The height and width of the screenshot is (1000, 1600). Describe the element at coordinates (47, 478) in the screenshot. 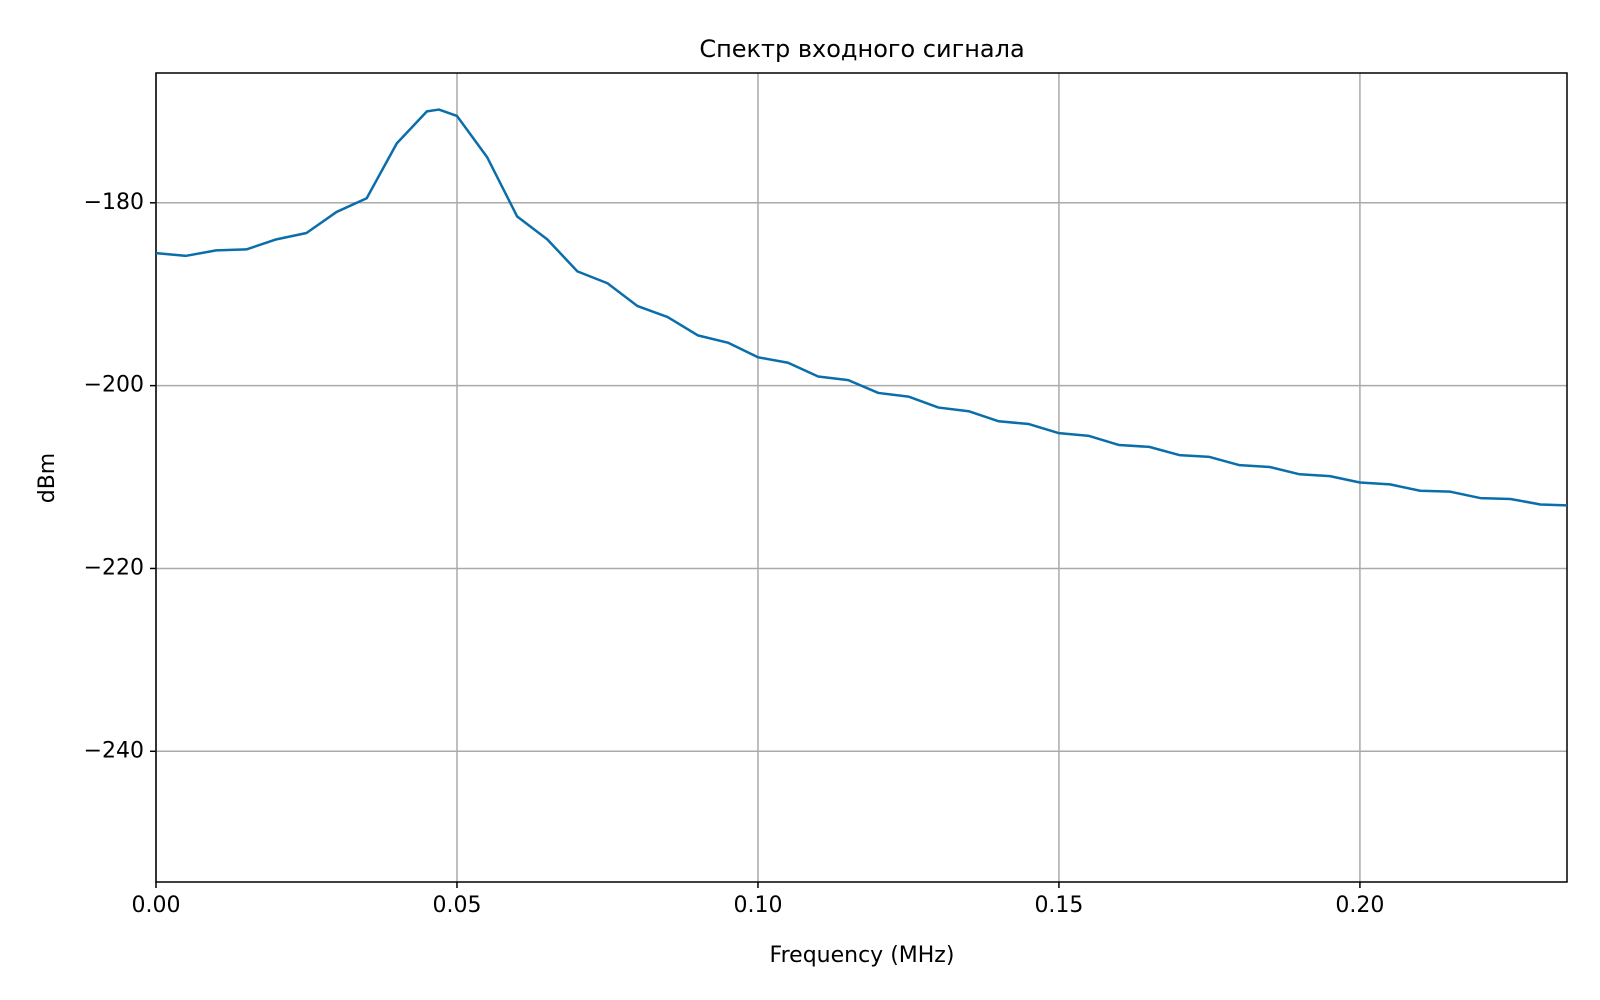

I see `y-axis-label: dBm` at that location.